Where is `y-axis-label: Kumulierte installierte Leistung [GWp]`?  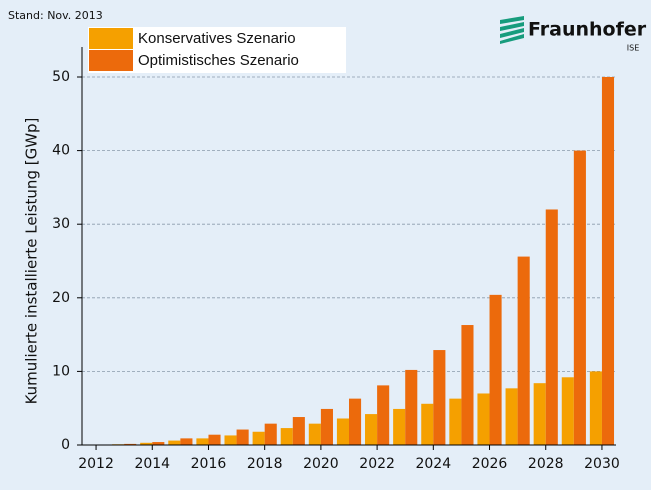
y-axis-label: Kumulierte installierte Leistung [GWp] is located at coordinates (32, 261).